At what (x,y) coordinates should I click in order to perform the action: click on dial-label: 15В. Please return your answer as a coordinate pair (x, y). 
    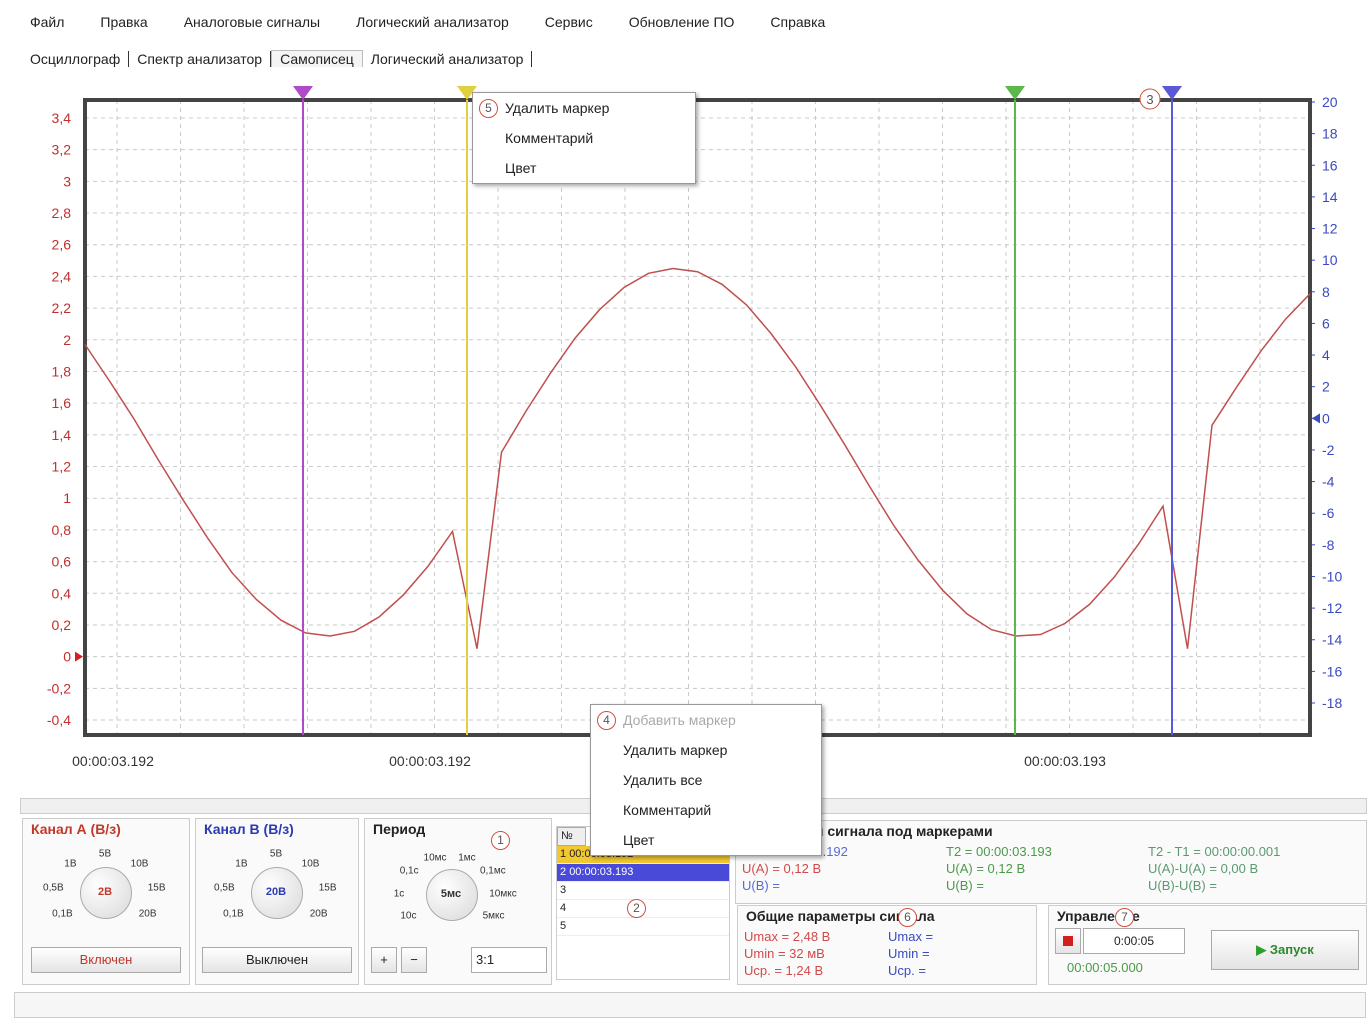
    Looking at the image, I should click on (156, 888).